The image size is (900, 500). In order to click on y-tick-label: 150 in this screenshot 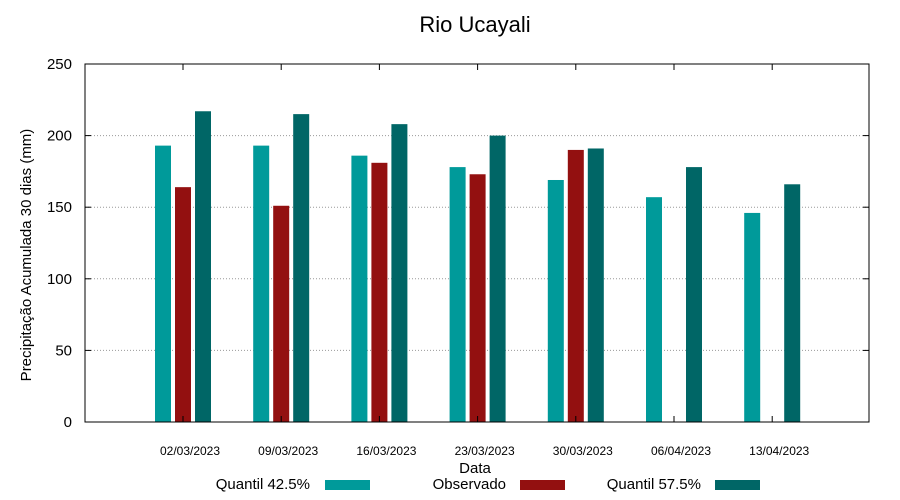, I will do `click(59, 207)`.